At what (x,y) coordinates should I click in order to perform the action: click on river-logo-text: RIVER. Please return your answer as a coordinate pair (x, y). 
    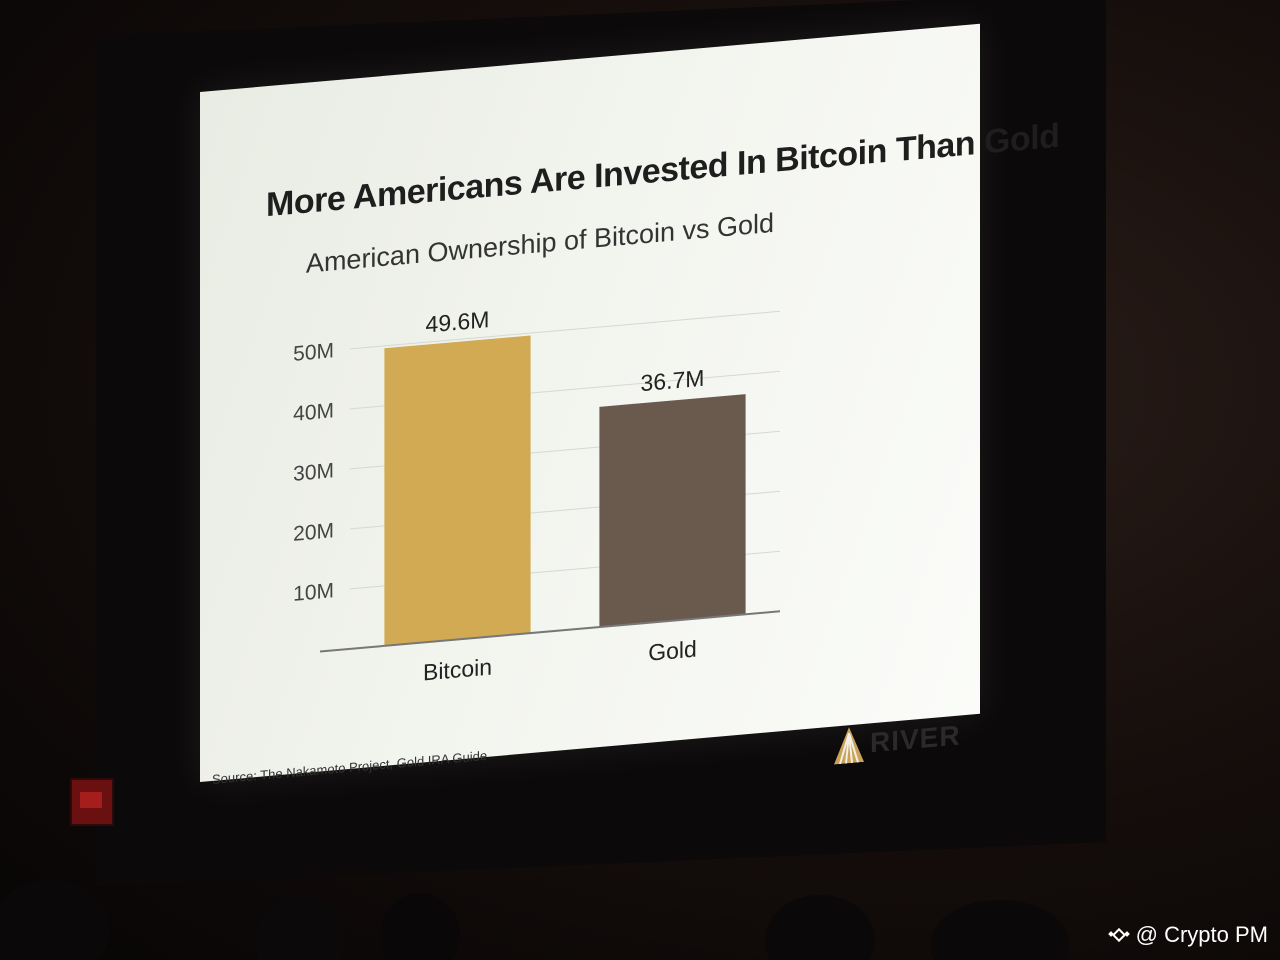
    Looking at the image, I should click on (915, 739).